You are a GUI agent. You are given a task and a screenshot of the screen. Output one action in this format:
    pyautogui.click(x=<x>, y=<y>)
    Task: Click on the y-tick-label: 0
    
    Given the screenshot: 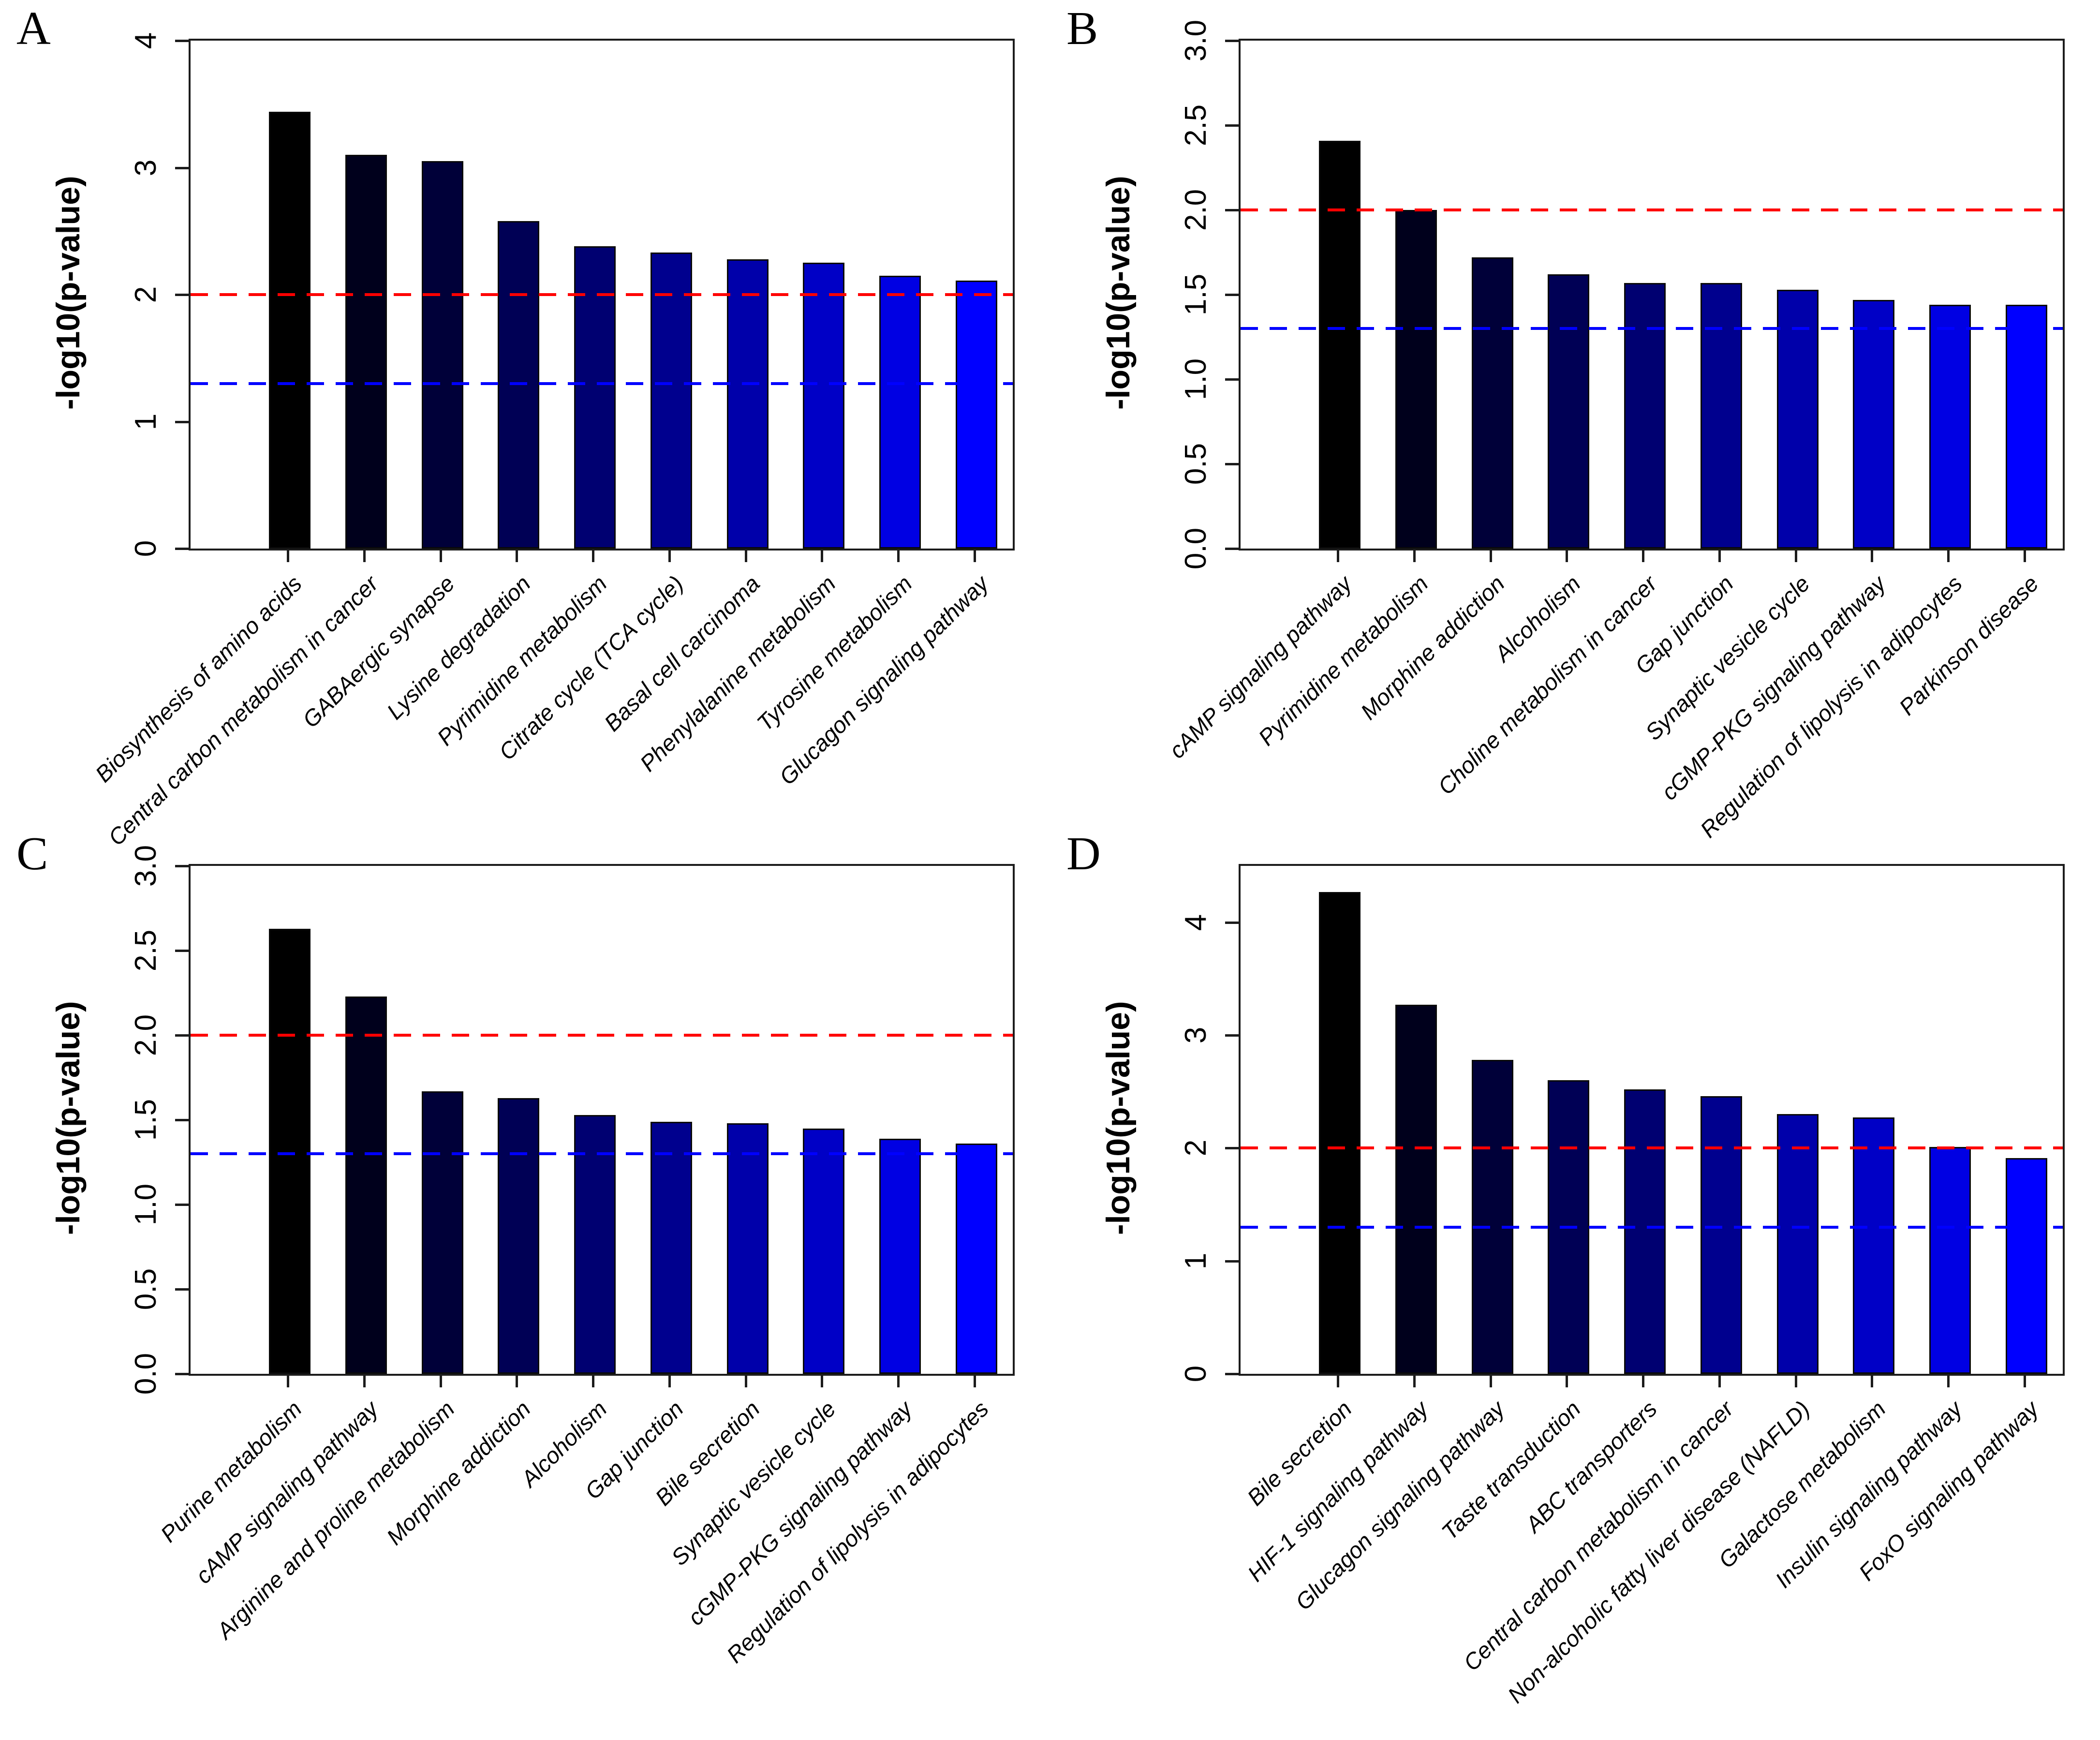 What is the action you would take?
    pyautogui.click(x=146, y=548)
    